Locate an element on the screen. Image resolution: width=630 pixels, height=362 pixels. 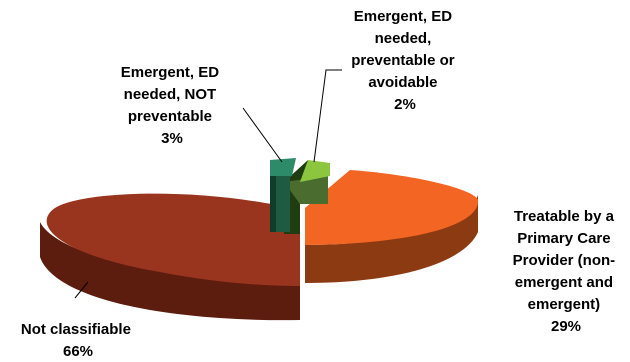
label-not-preventable-line: needed, NOT is located at coordinates (170, 94).